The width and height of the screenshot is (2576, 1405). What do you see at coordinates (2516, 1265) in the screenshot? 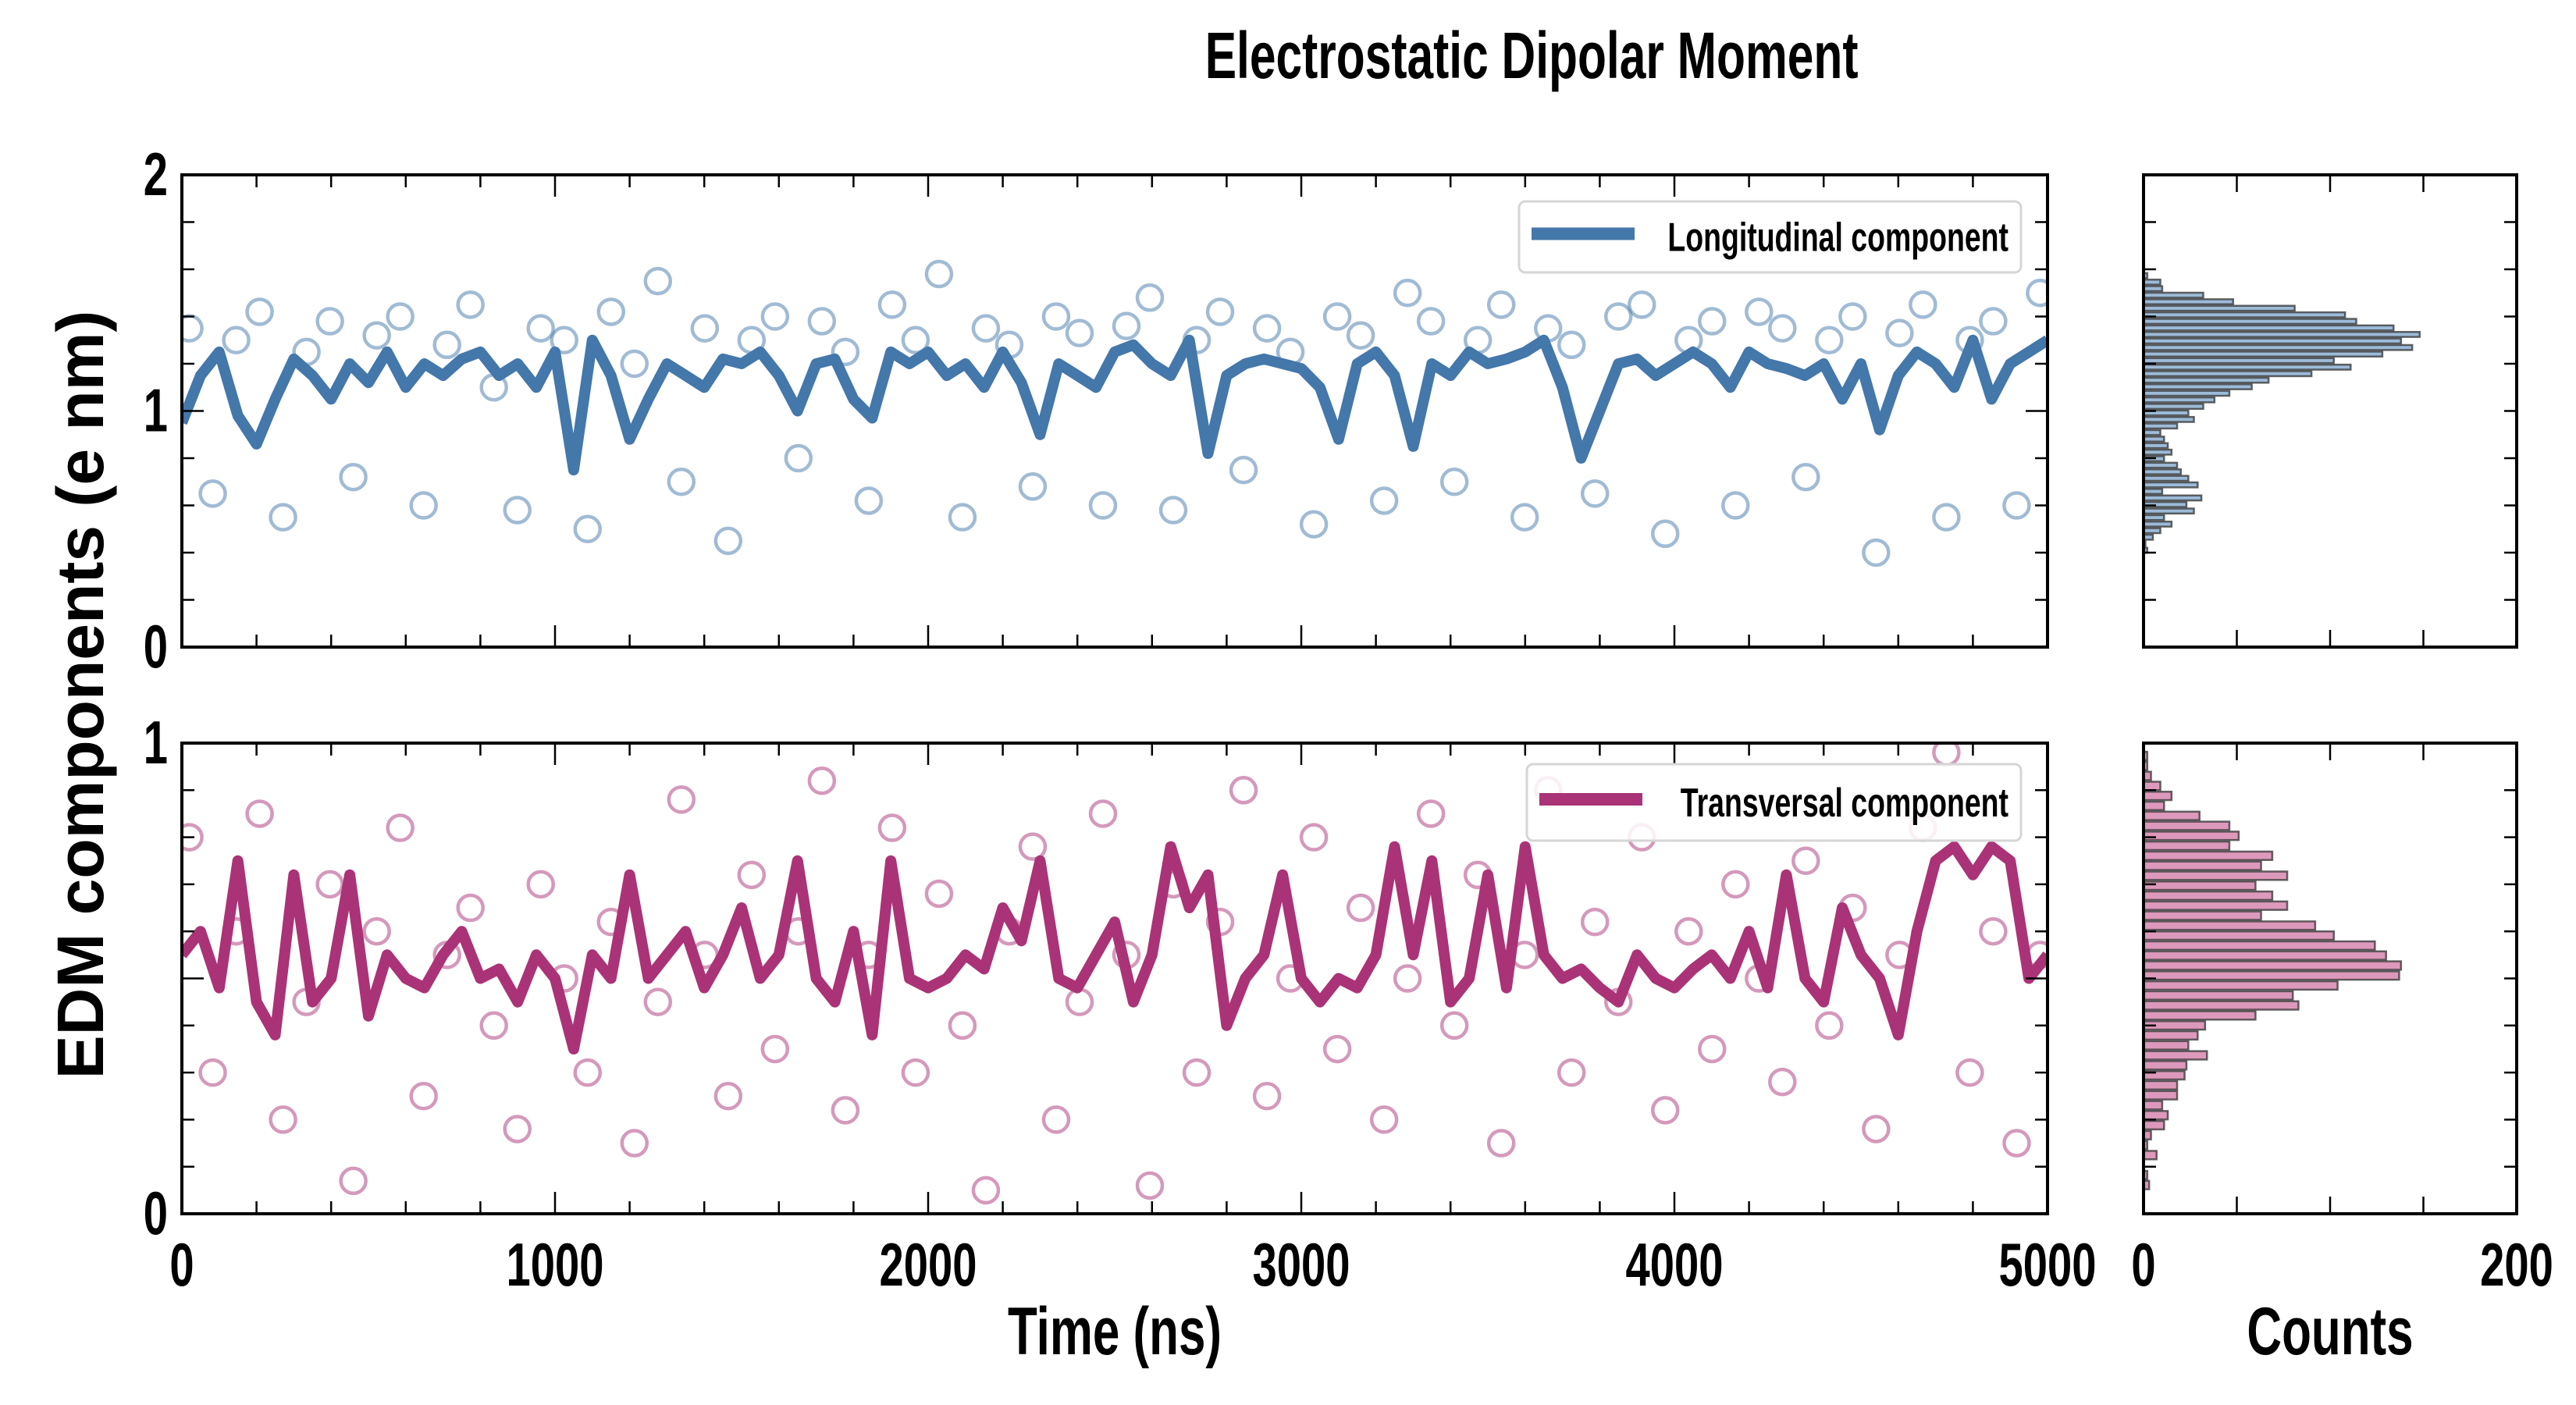
I see `hist-x-tick-label: 200` at bounding box center [2516, 1265].